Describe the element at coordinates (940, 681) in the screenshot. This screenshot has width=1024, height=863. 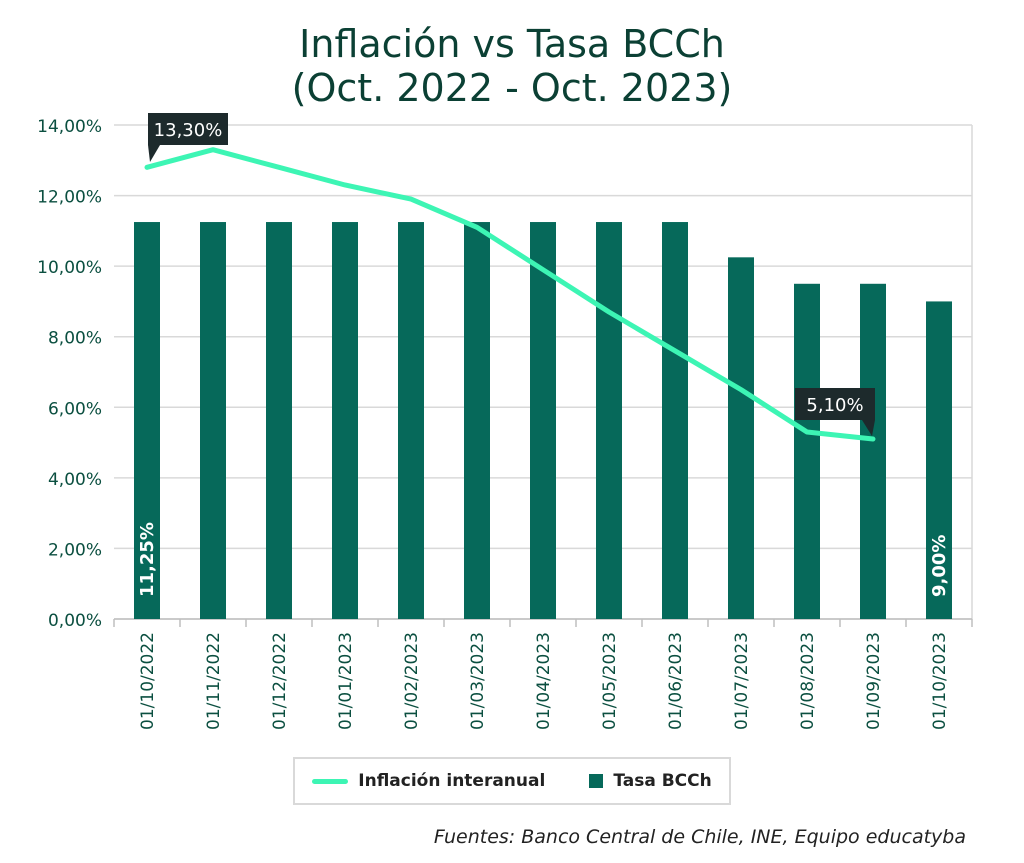
I see `x-tick-label: 01/10/2023` at that location.